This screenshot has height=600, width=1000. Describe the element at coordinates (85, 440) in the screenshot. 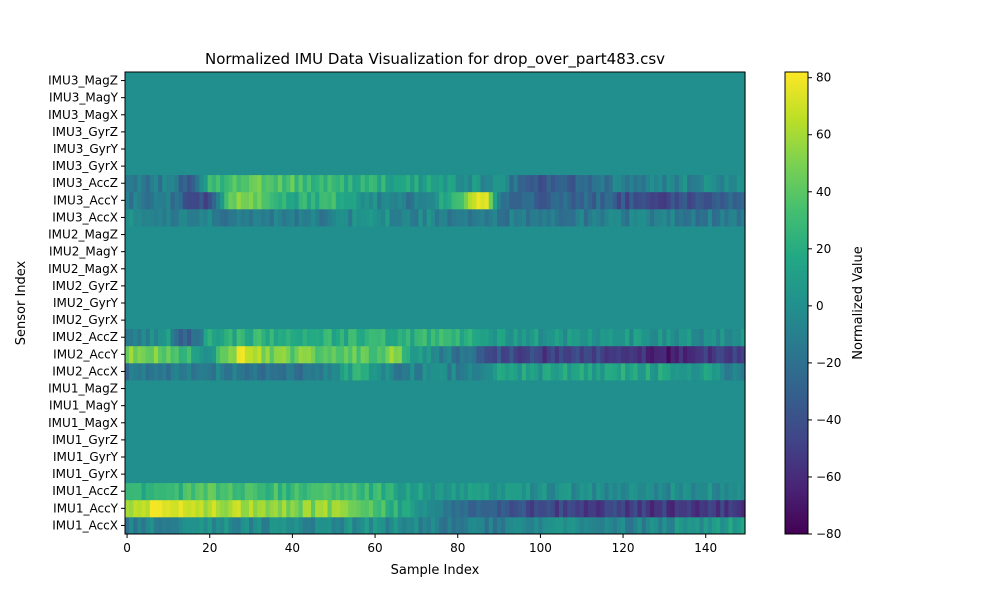

I see `y-tick-label: IMU1_GyrZ` at that location.